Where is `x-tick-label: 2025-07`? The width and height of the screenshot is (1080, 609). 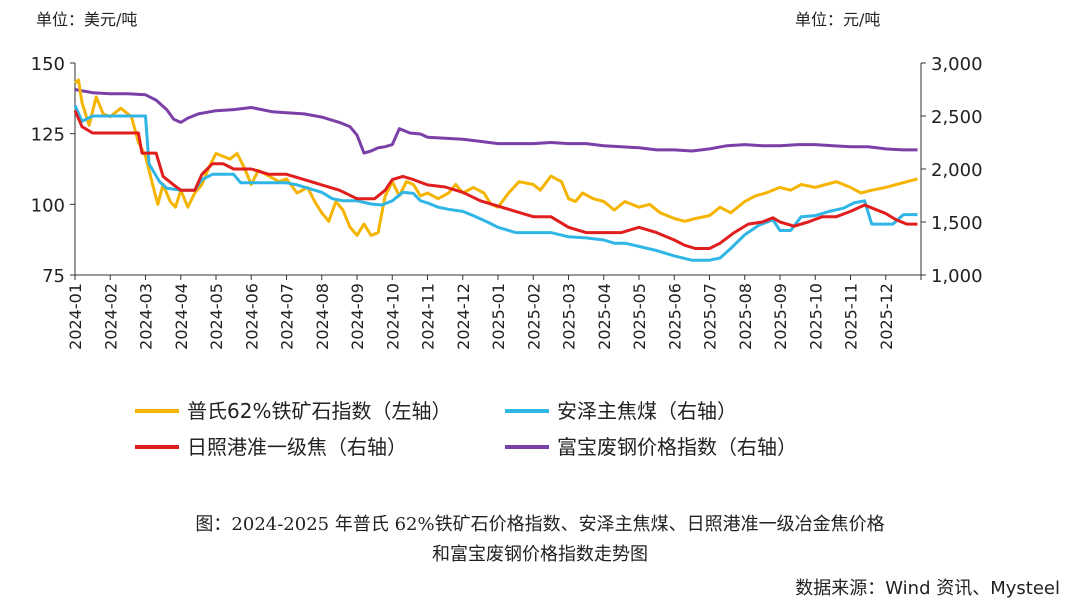
x-tick-label: 2025-07 is located at coordinates (710, 316).